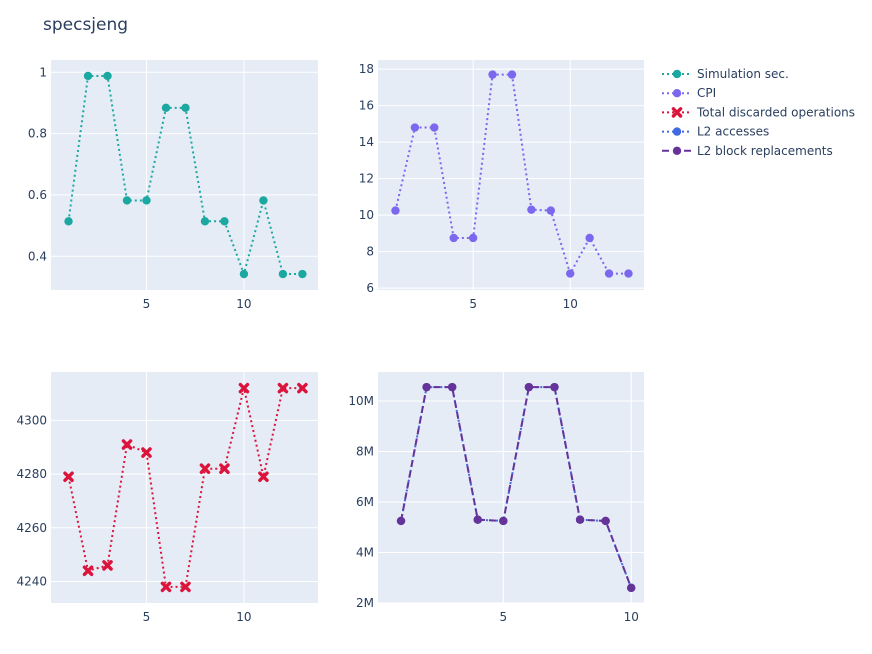 Image resolution: width=872 pixels, height=654 pixels. I want to click on y-tick-label: 4300, so click(31, 420).